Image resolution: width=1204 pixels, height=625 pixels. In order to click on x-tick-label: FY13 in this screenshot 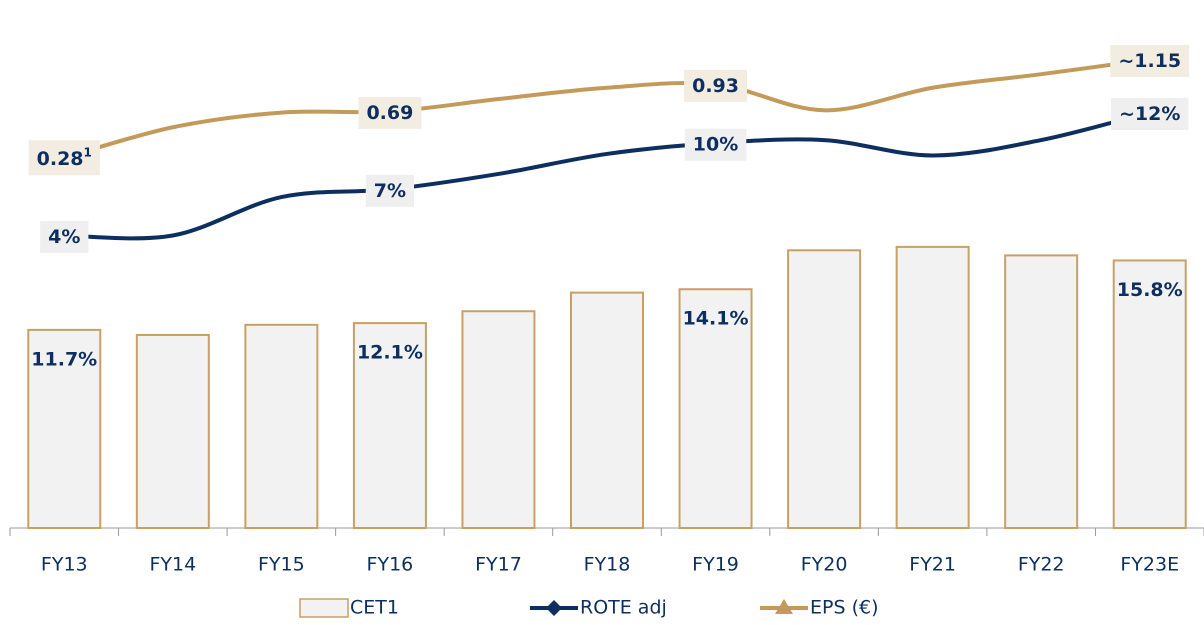, I will do `click(64, 565)`.